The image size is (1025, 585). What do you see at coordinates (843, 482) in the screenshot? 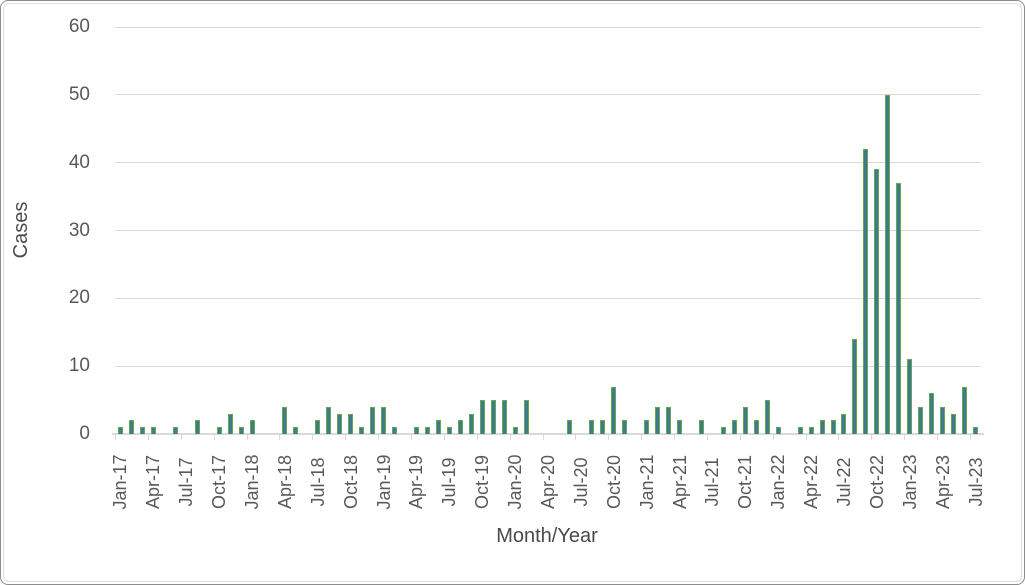
I see `x-tick-label: Jul-22` at bounding box center [843, 482].